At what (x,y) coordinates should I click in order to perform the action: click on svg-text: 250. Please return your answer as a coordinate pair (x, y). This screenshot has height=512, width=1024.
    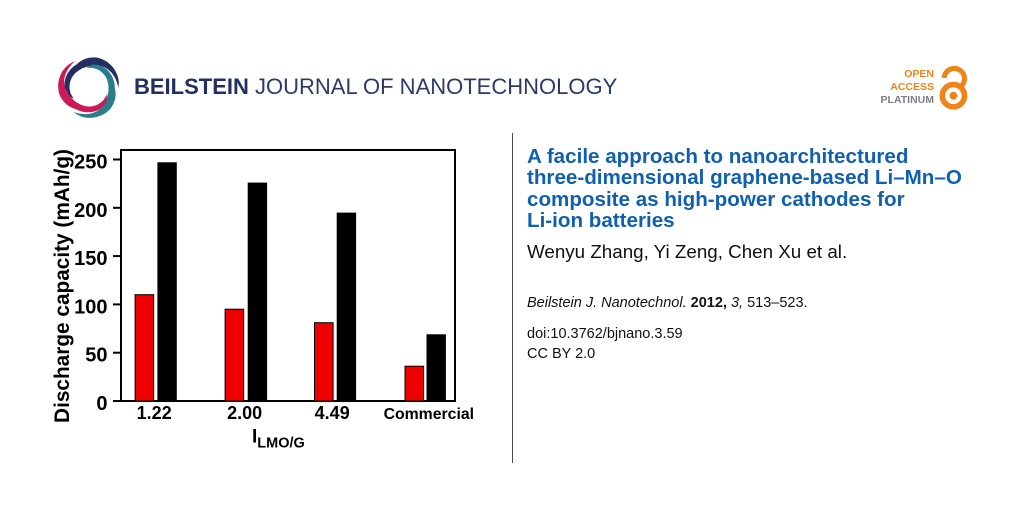
    Looking at the image, I should click on (90, 163).